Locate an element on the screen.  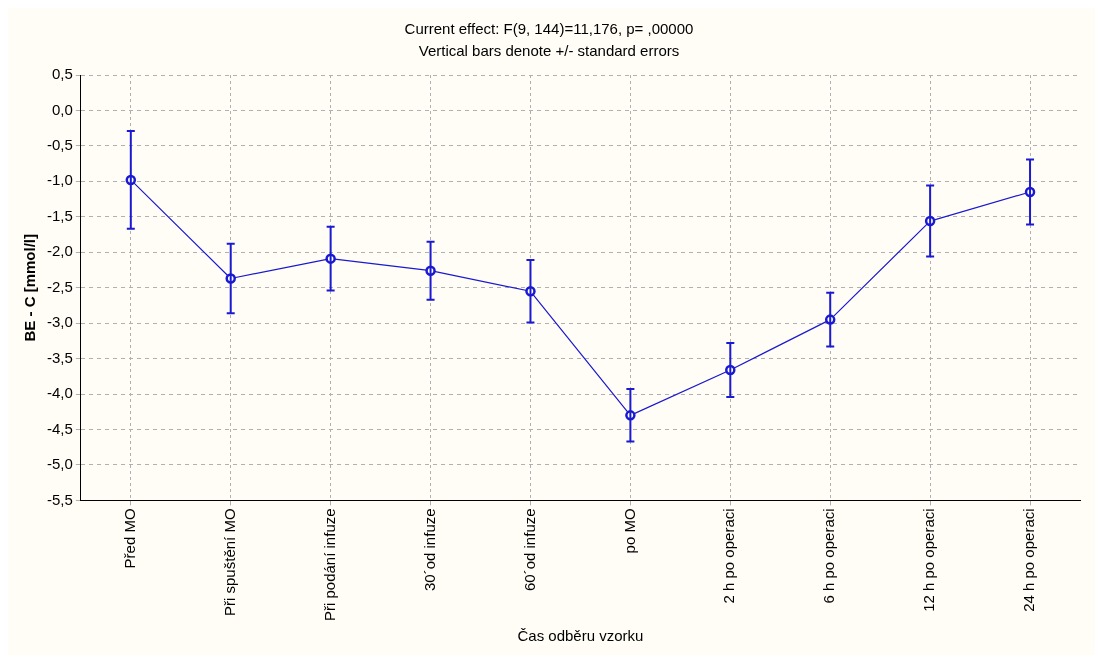
y-tick-label: -4,0 is located at coordinates (59, 393).